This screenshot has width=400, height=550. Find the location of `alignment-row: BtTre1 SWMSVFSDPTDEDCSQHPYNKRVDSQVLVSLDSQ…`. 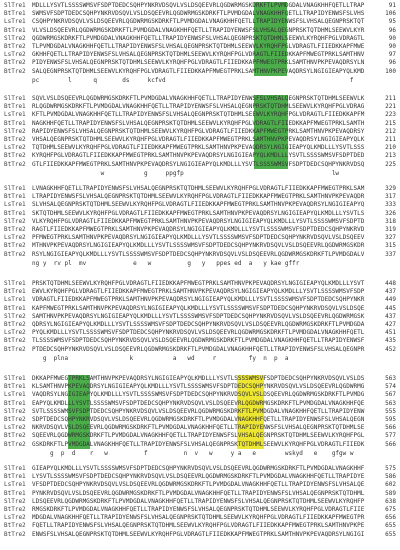

alignment-row: BtTre1 SWMSVFSDPTDEDCSQHPYNKRVDSQVLVSLDSQ… is located at coordinates (200, 13).